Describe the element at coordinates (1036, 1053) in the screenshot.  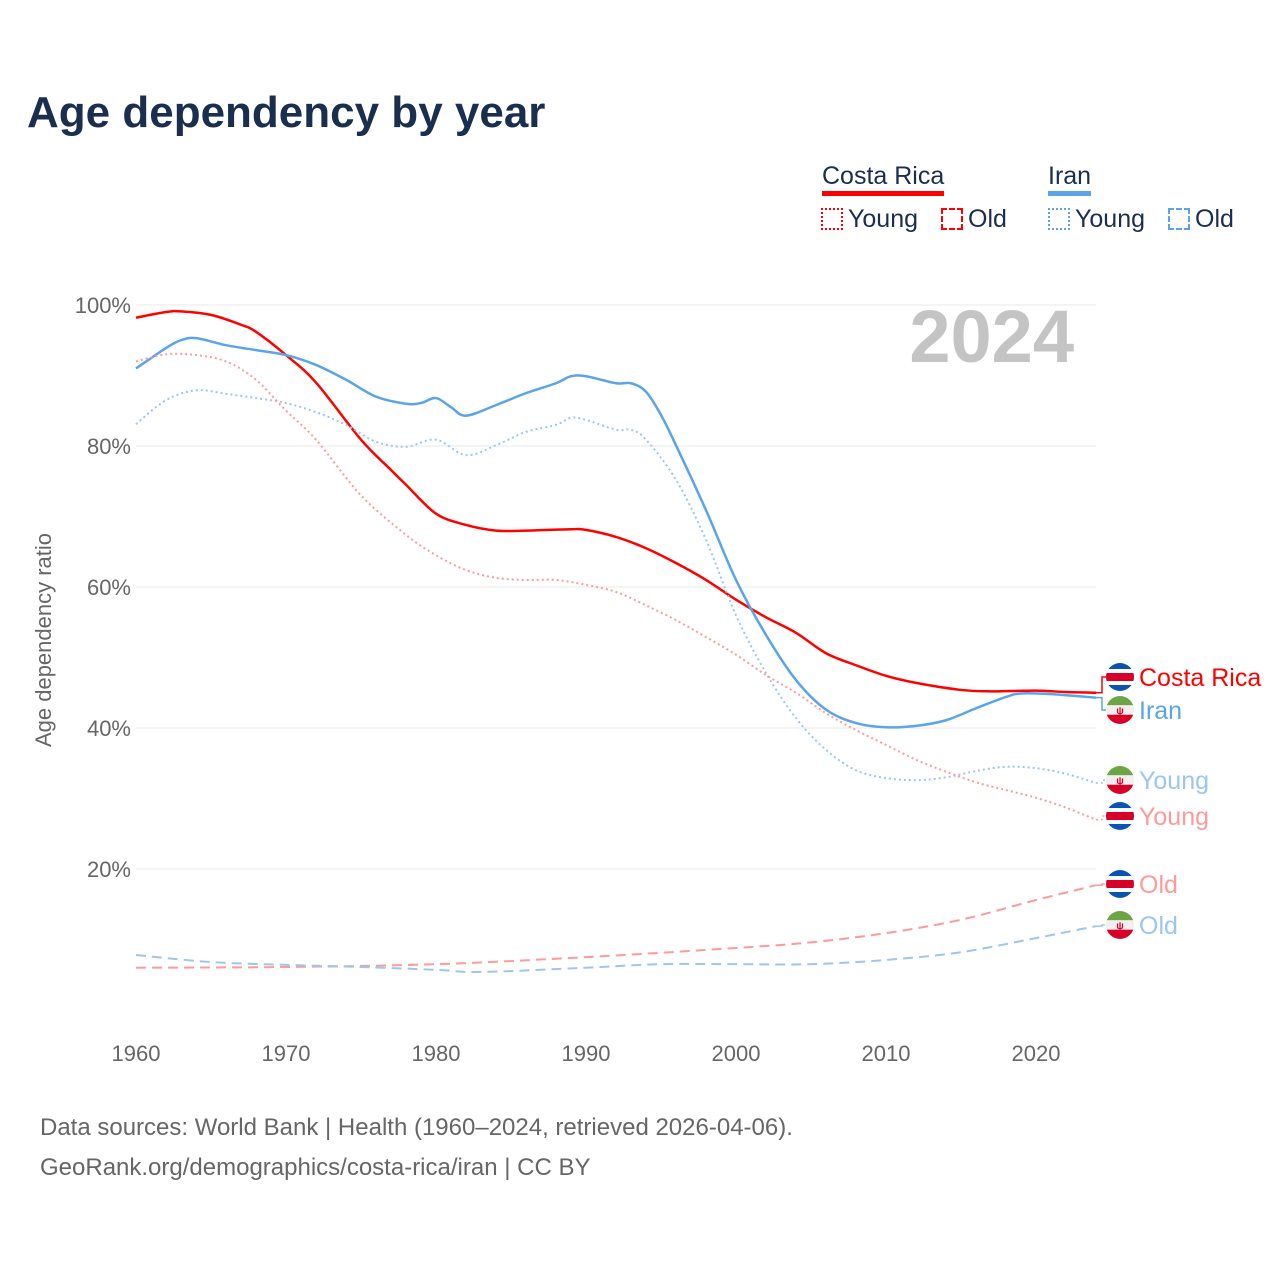
I see `x-tick-label: 2020` at that location.